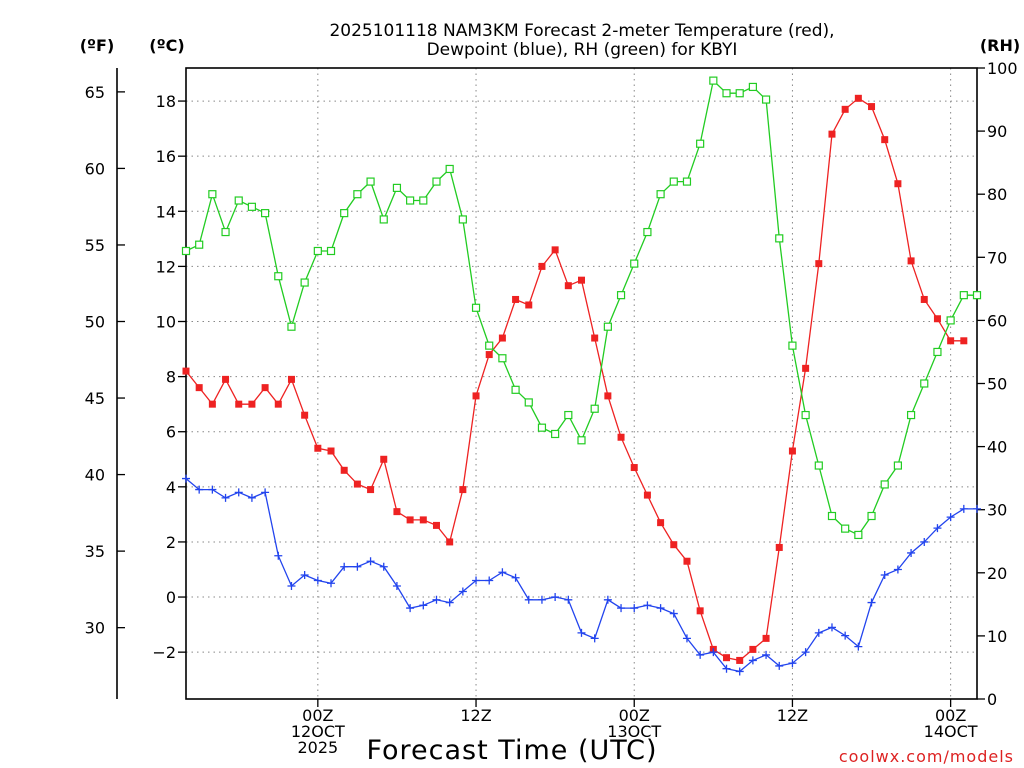 This screenshot has width=1024, height=768. What do you see at coordinates (926, 756) in the screenshot?
I see `credit-text: coolwx.com/models` at bounding box center [926, 756].